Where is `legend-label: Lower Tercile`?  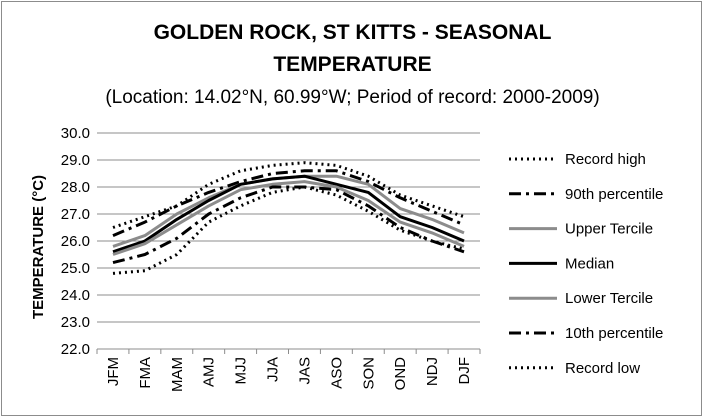
legend-label: Lower Tercile is located at coordinates (609, 298).